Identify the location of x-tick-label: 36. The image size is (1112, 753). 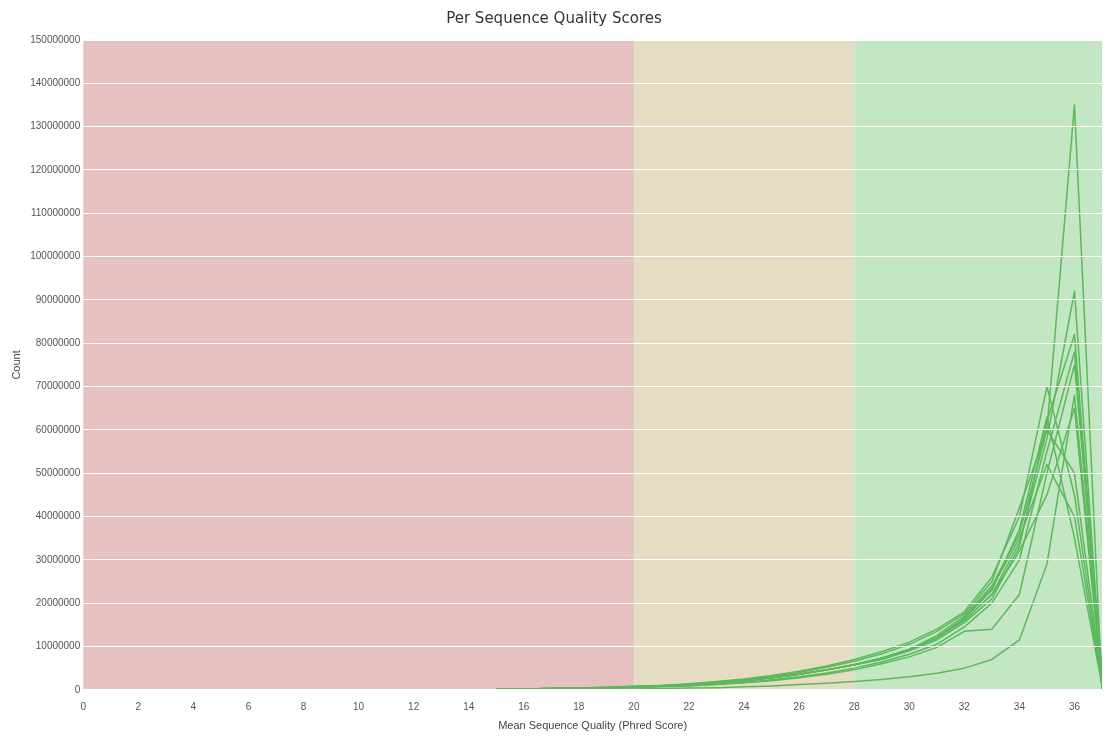
(1074, 706).